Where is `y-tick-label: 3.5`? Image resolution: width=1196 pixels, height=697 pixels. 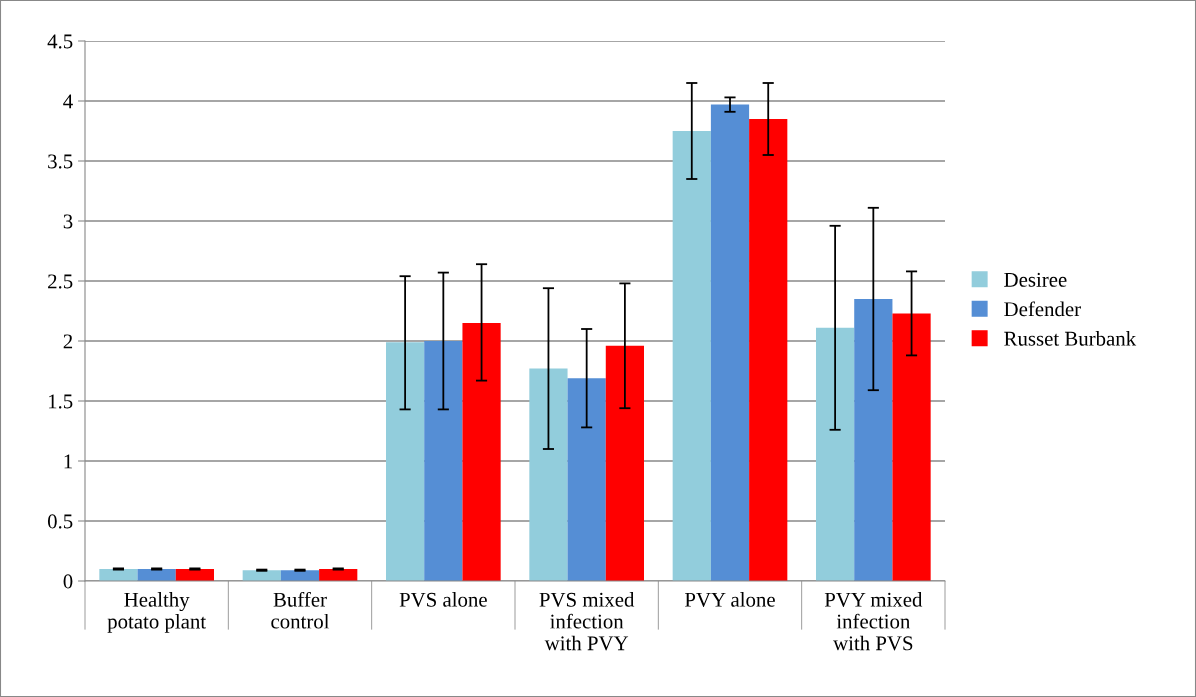
y-tick-label: 3.5 is located at coordinates (60, 161).